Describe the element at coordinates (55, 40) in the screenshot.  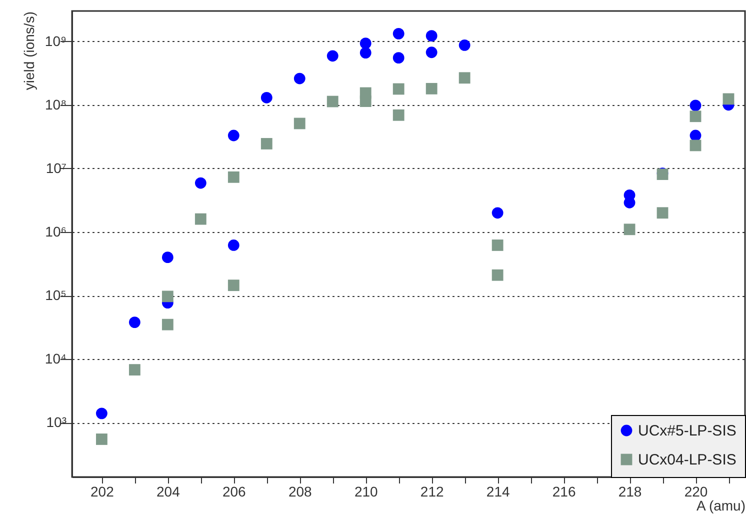
I see `y-tick-label: 10⁹` at that location.